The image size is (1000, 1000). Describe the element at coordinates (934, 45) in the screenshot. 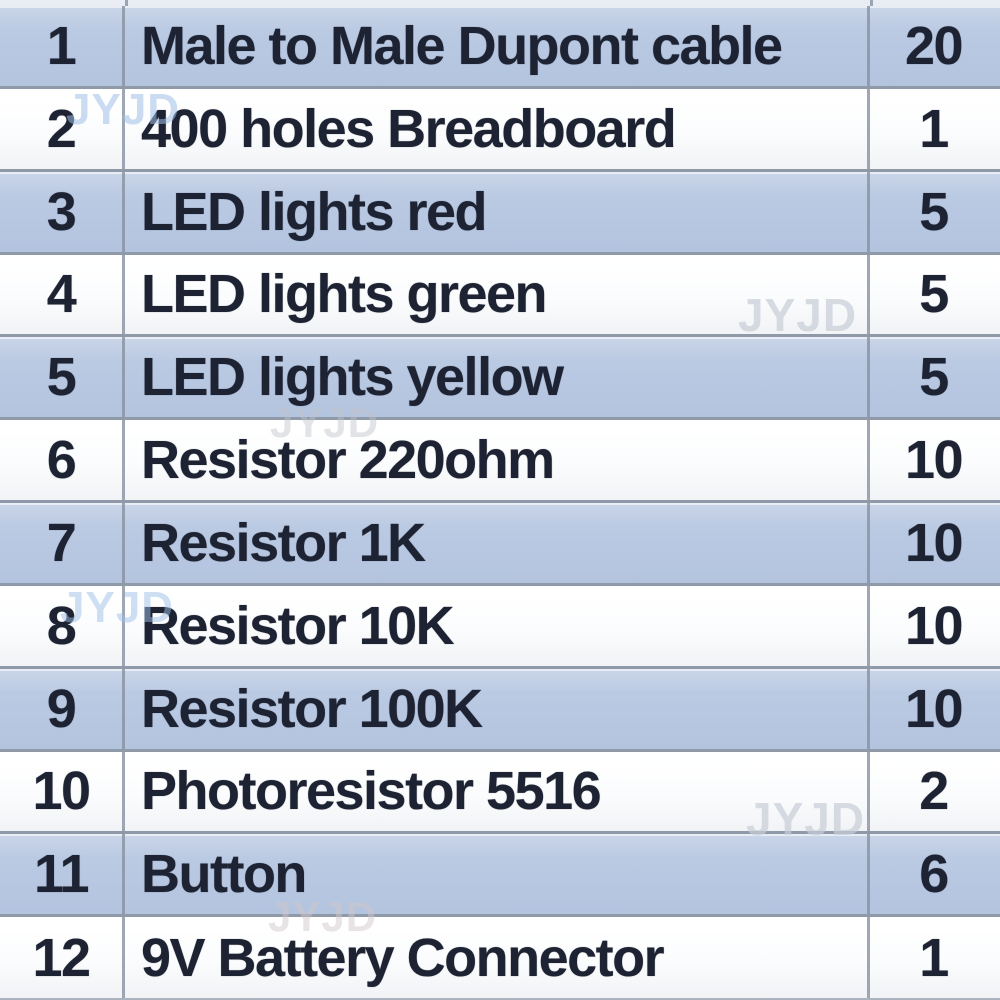

I see `item-quantity: 20` at that location.